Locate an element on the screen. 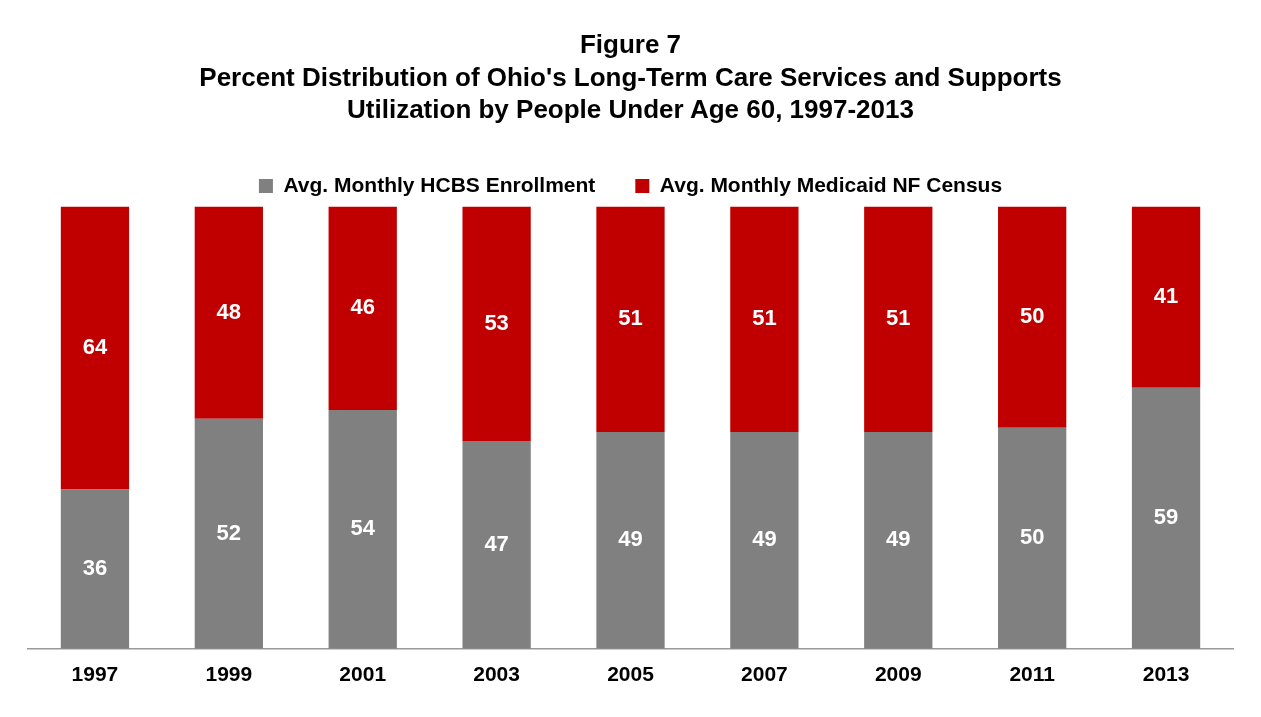  x-tick-label: 2005 is located at coordinates (631, 674).